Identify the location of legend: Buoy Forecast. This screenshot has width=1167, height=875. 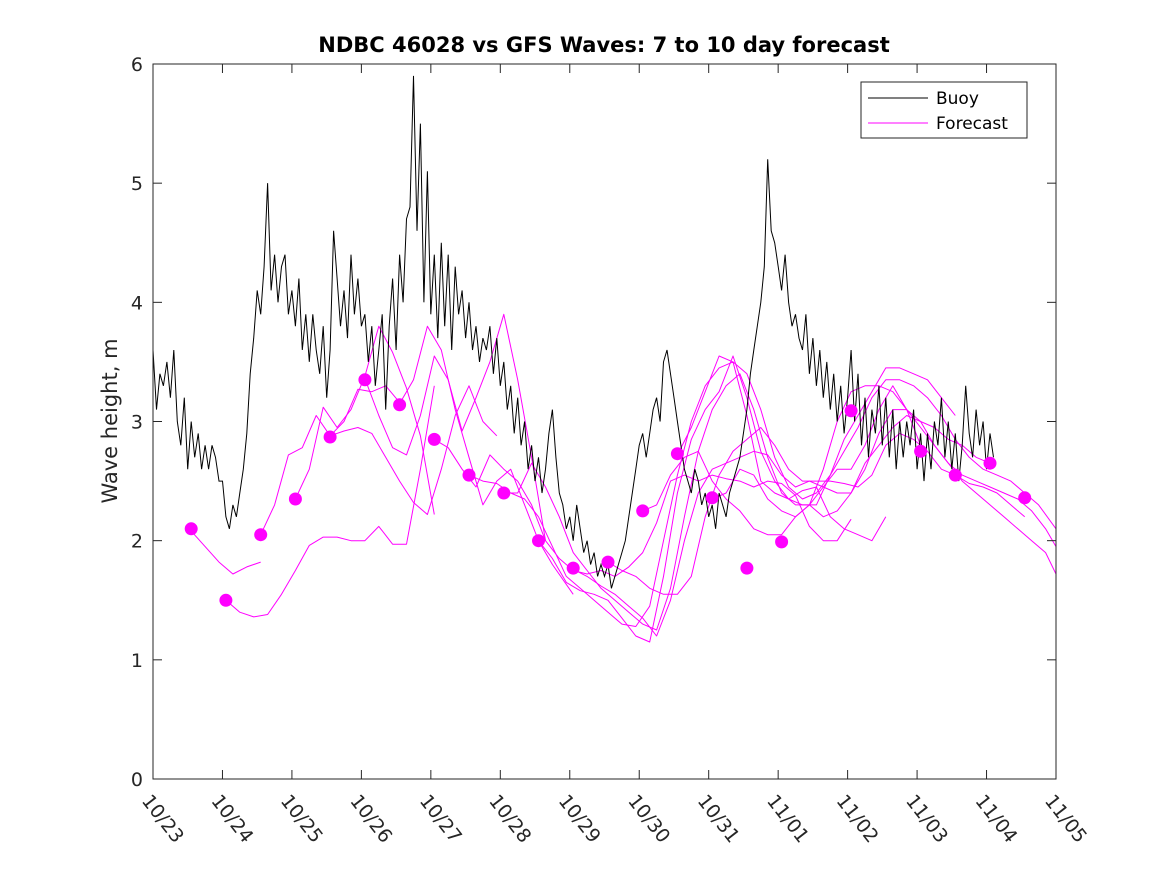
(944, 110).